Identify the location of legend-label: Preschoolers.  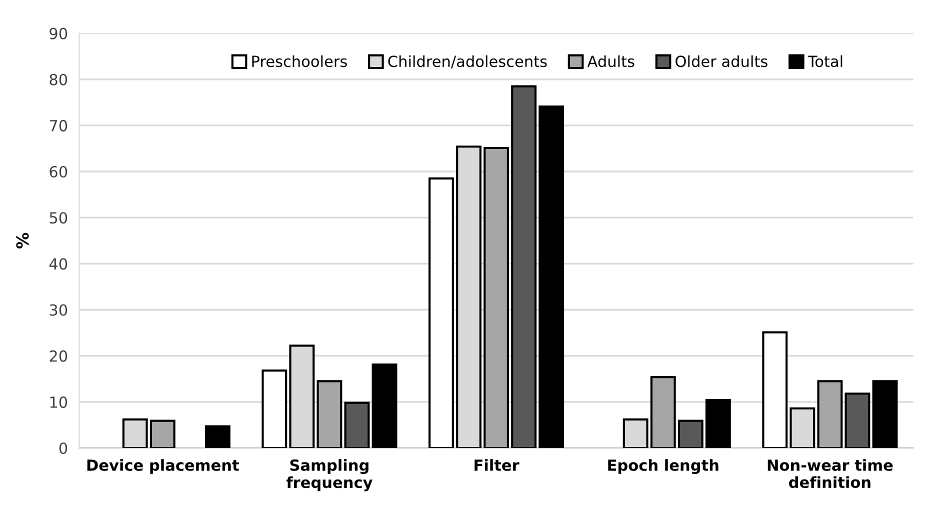
(299, 61).